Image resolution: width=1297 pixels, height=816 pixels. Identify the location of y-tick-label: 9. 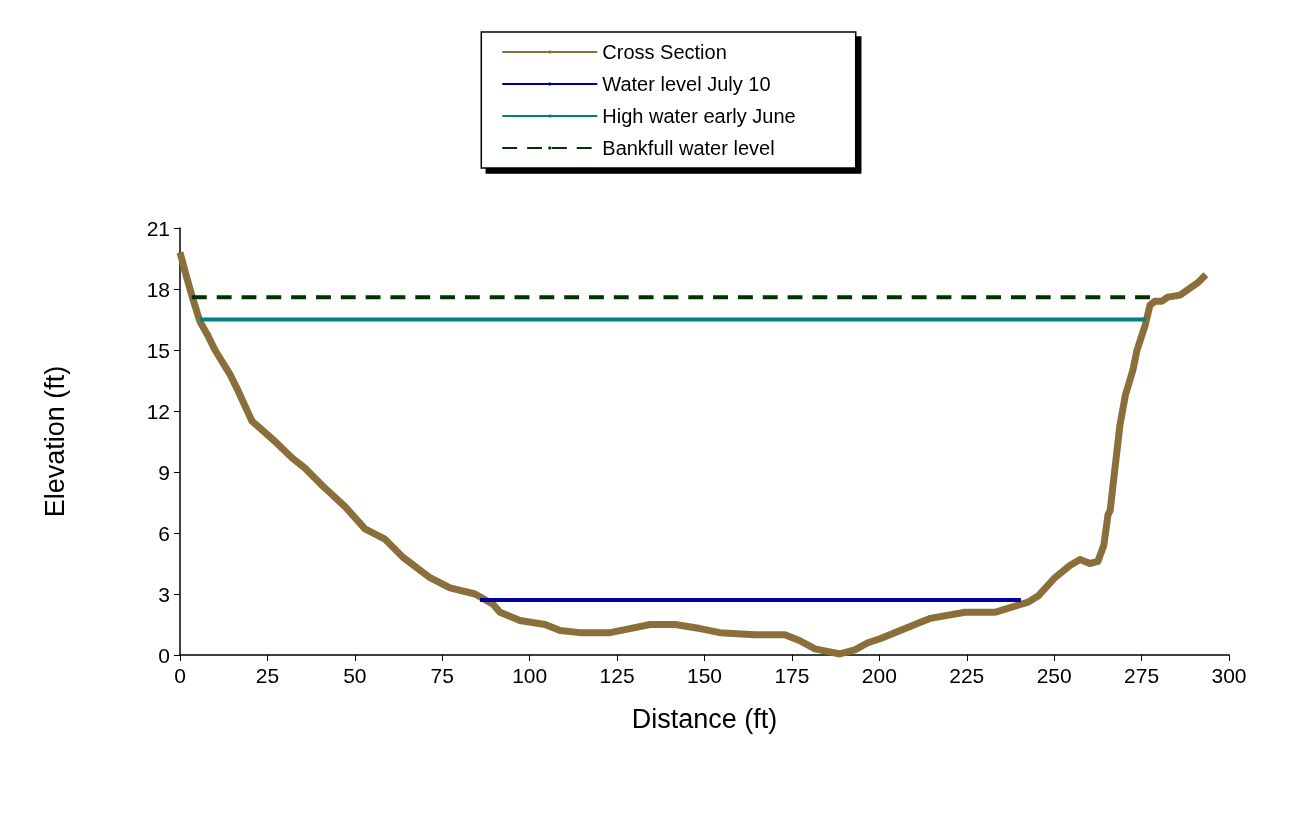
(164, 472).